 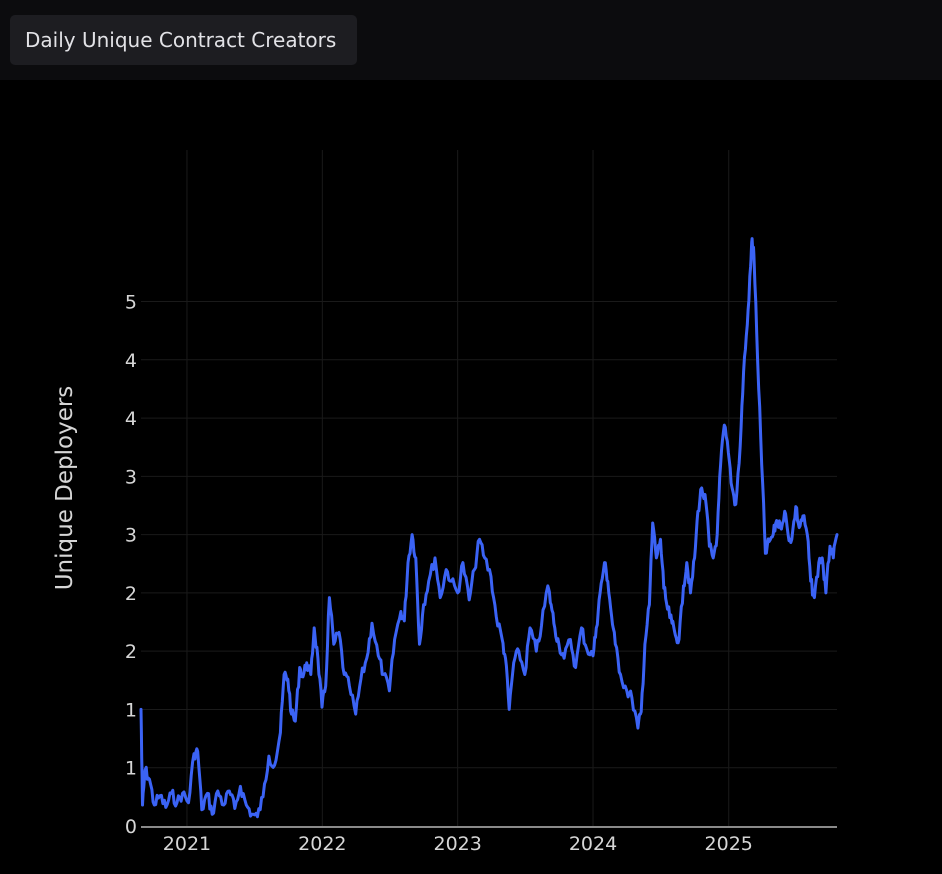 What do you see at coordinates (729, 844) in the screenshot?
I see `x-tick-label: 2025` at bounding box center [729, 844].